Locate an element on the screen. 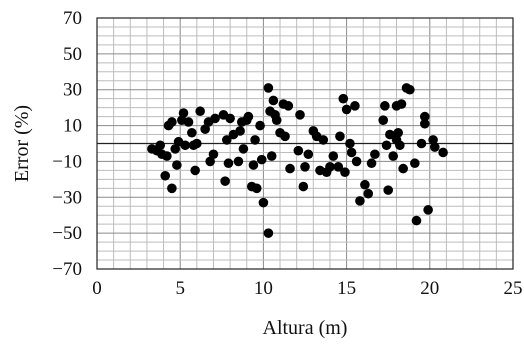 This screenshot has width=524, height=346. x-tick-label: 10 is located at coordinates (263, 288).